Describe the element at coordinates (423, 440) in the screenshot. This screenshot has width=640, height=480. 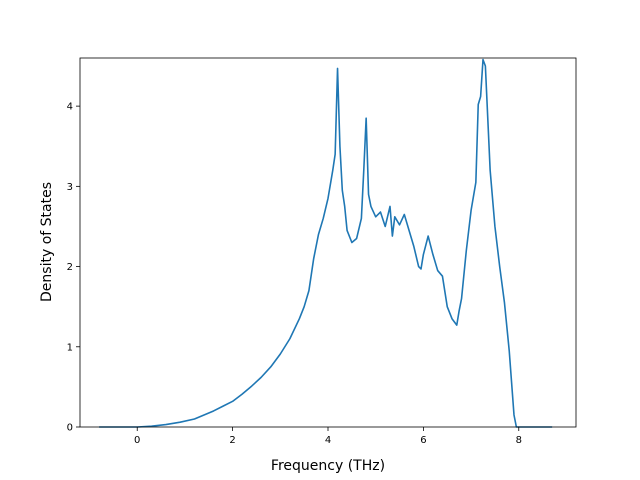
I see `x-tick-label: 6` at that location.